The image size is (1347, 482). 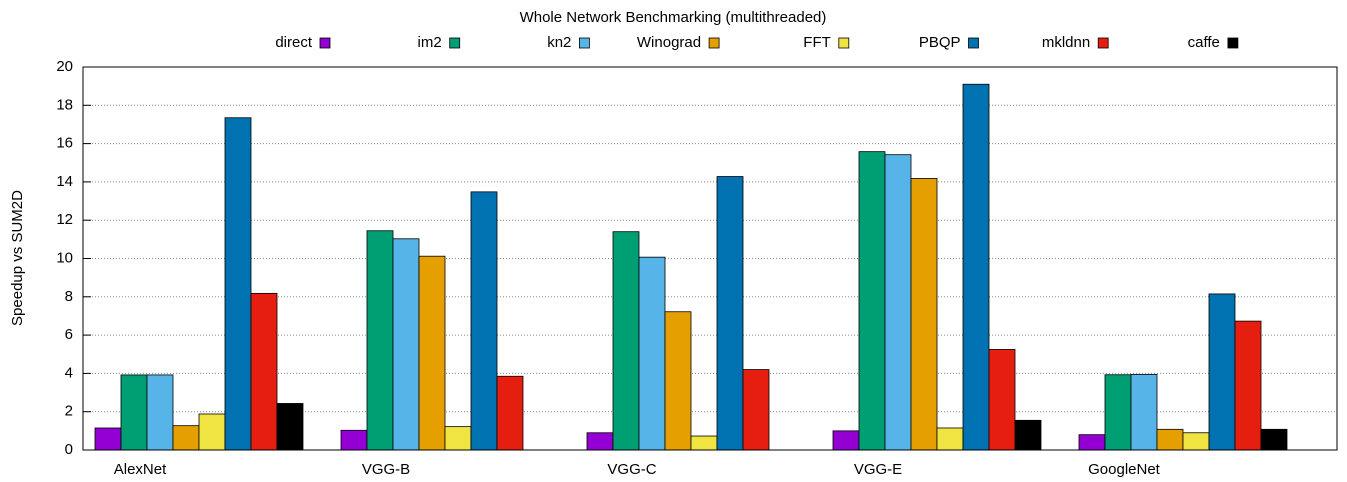 What do you see at coordinates (64, 257) in the screenshot?
I see `y-tick-label: 10` at bounding box center [64, 257].